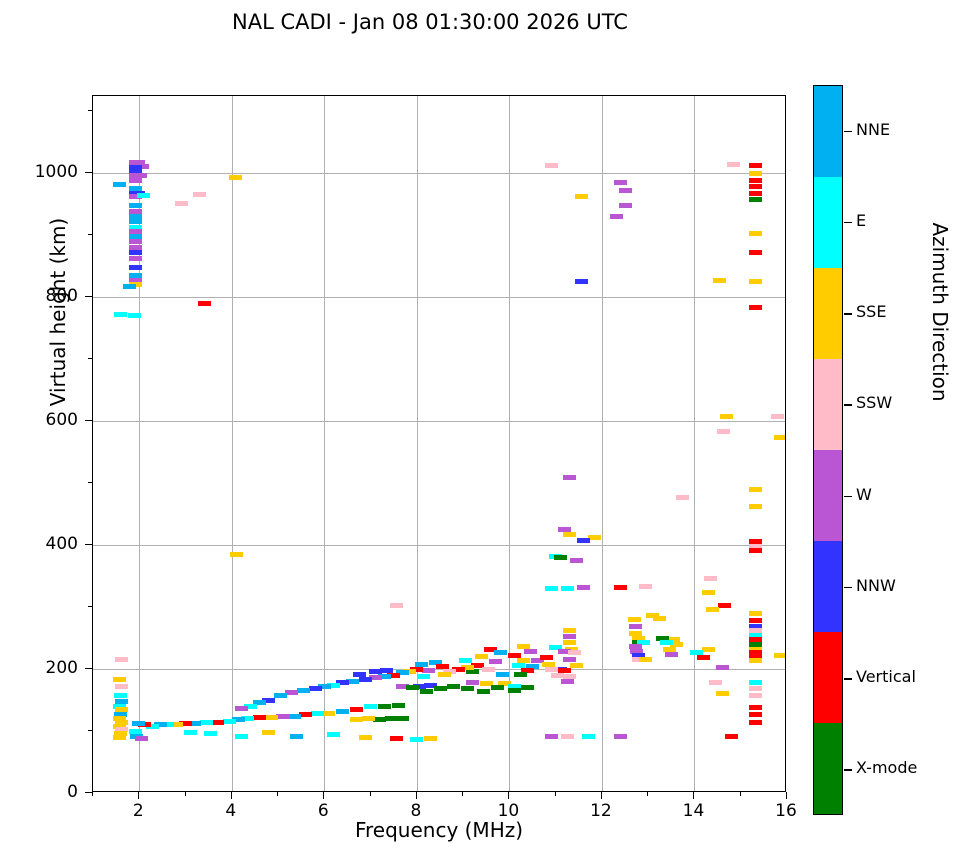 The image size is (958, 857). What do you see at coordinates (88, 669) in the screenshot?
I see `y-tick-major` at bounding box center [88, 669].